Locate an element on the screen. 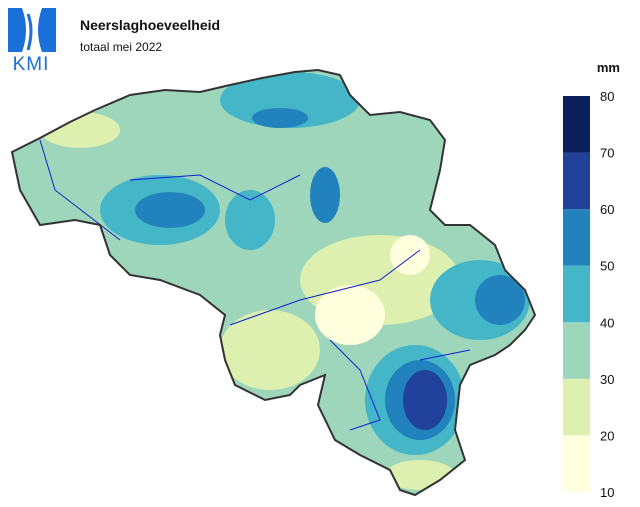 The height and width of the screenshot is (507, 640). legend-tick-label: 10 is located at coordinates (607, 492).